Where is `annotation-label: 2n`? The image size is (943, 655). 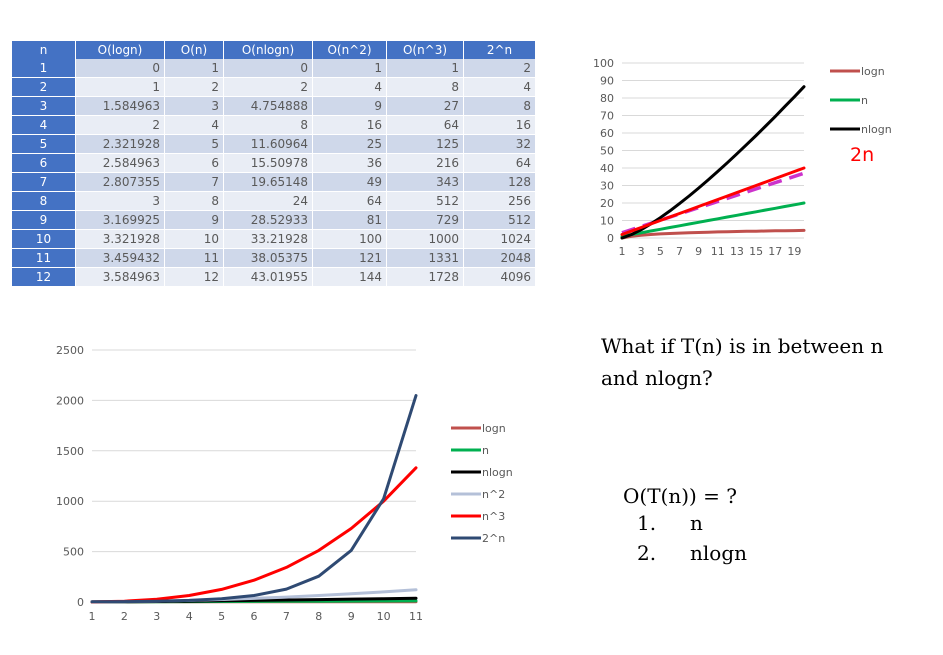
annotation-label: 2n is located at coordinates (862, 155).